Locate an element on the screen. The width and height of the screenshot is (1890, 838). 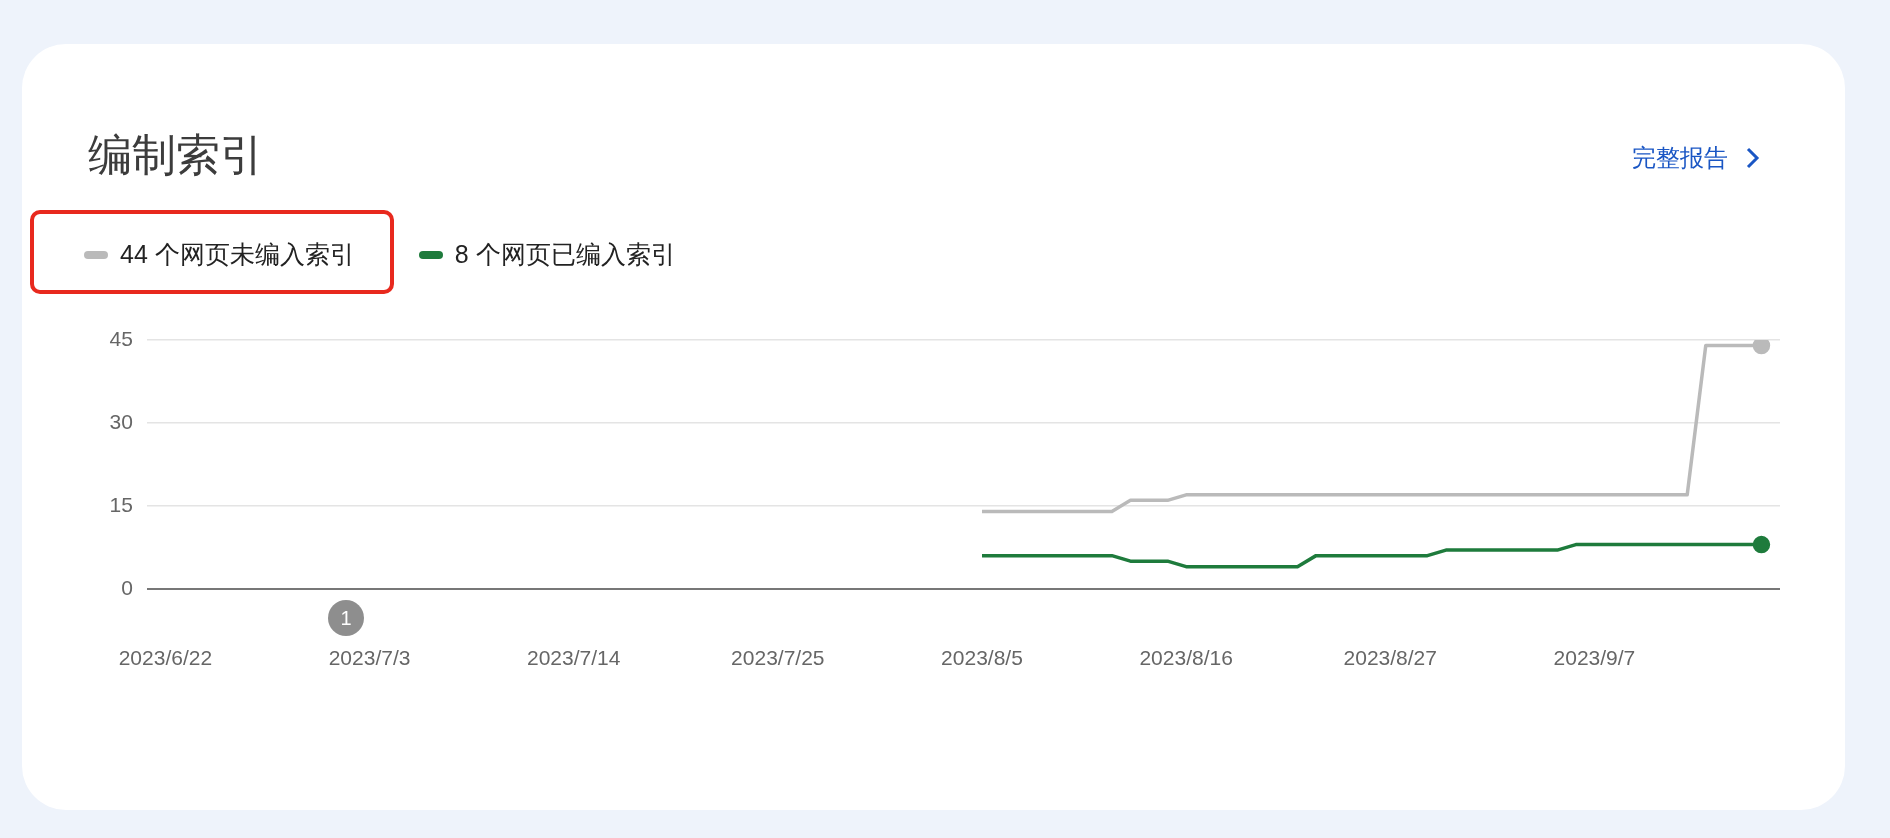
x-tick-label: 2023/6/22 is located at coordinates (165, 658).